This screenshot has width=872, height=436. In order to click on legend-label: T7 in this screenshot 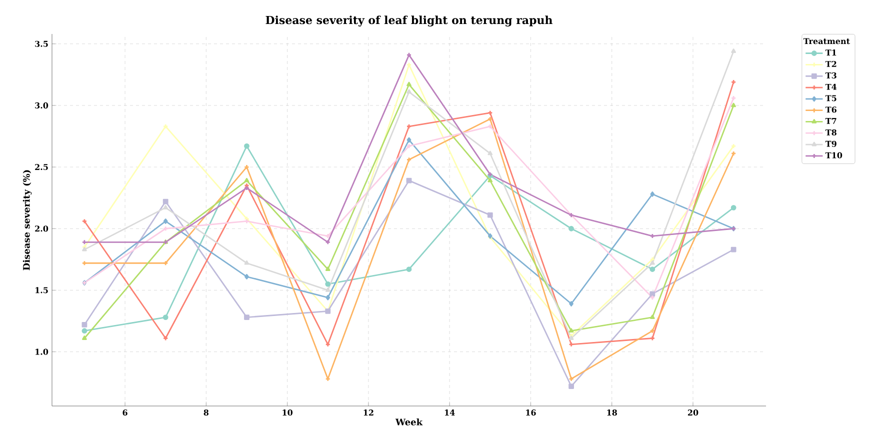, I will do `click(830, 121)`.